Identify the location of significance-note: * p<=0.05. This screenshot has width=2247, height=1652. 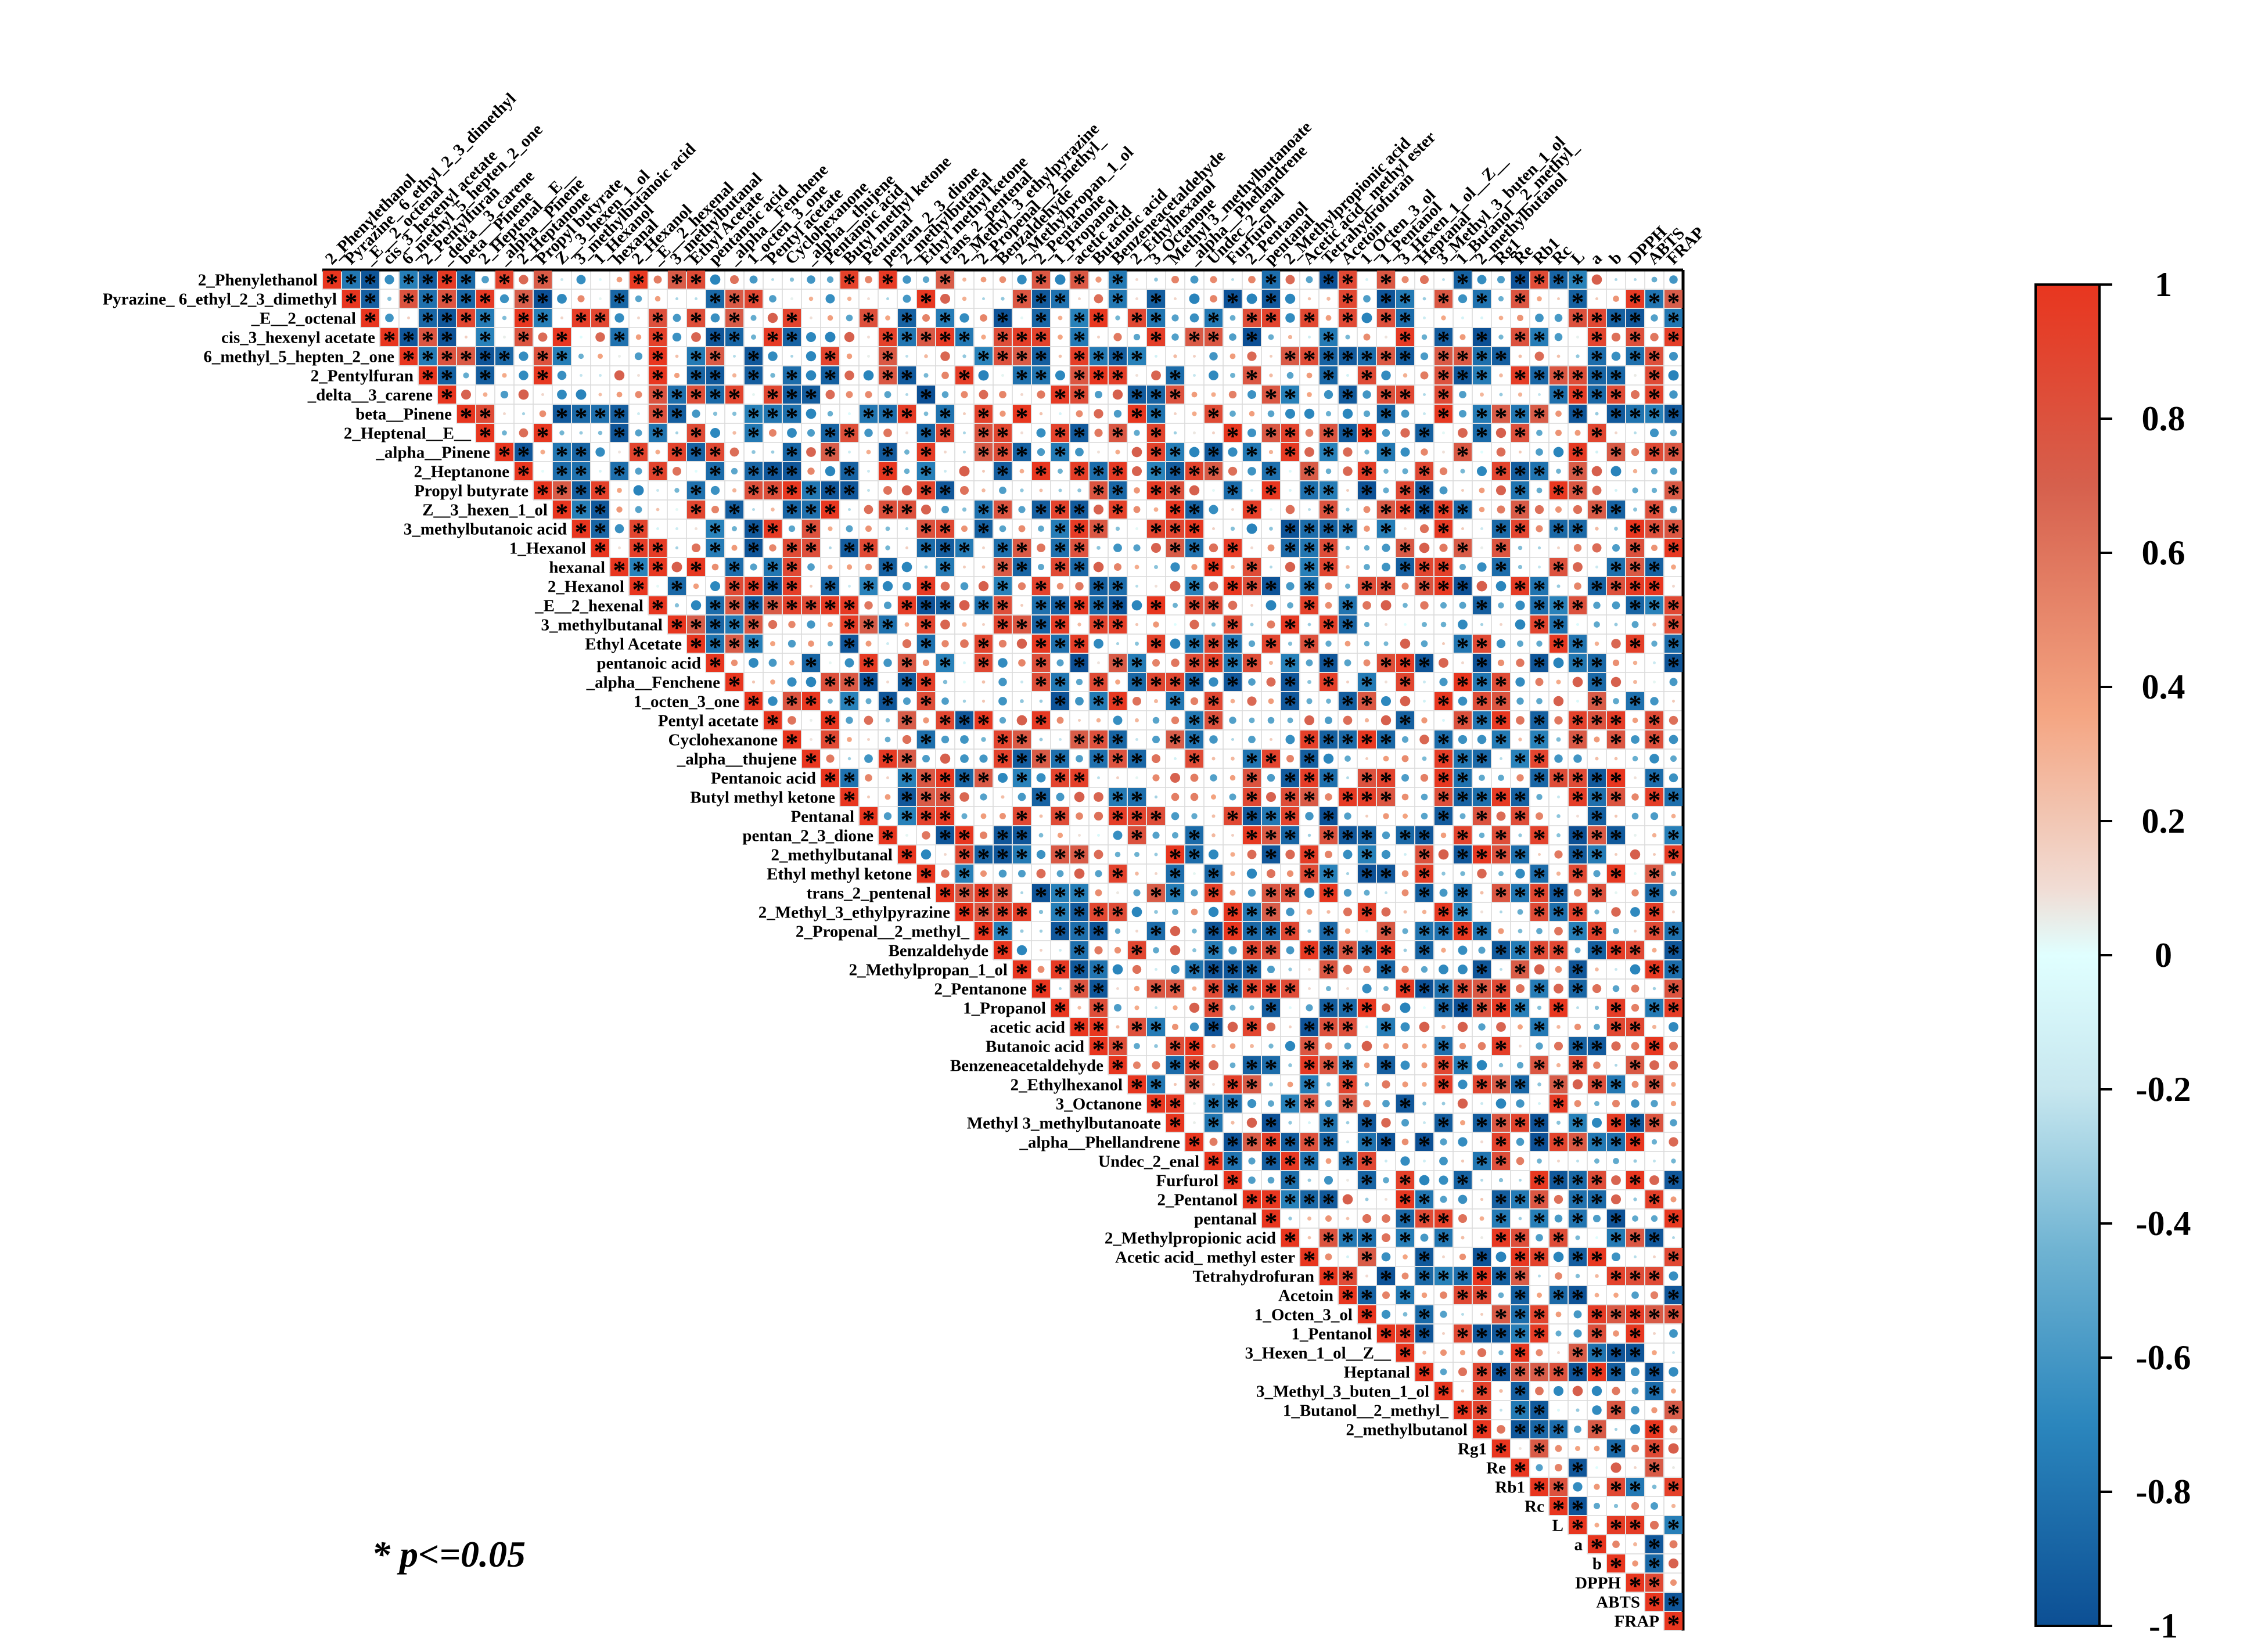
(449, 1555).